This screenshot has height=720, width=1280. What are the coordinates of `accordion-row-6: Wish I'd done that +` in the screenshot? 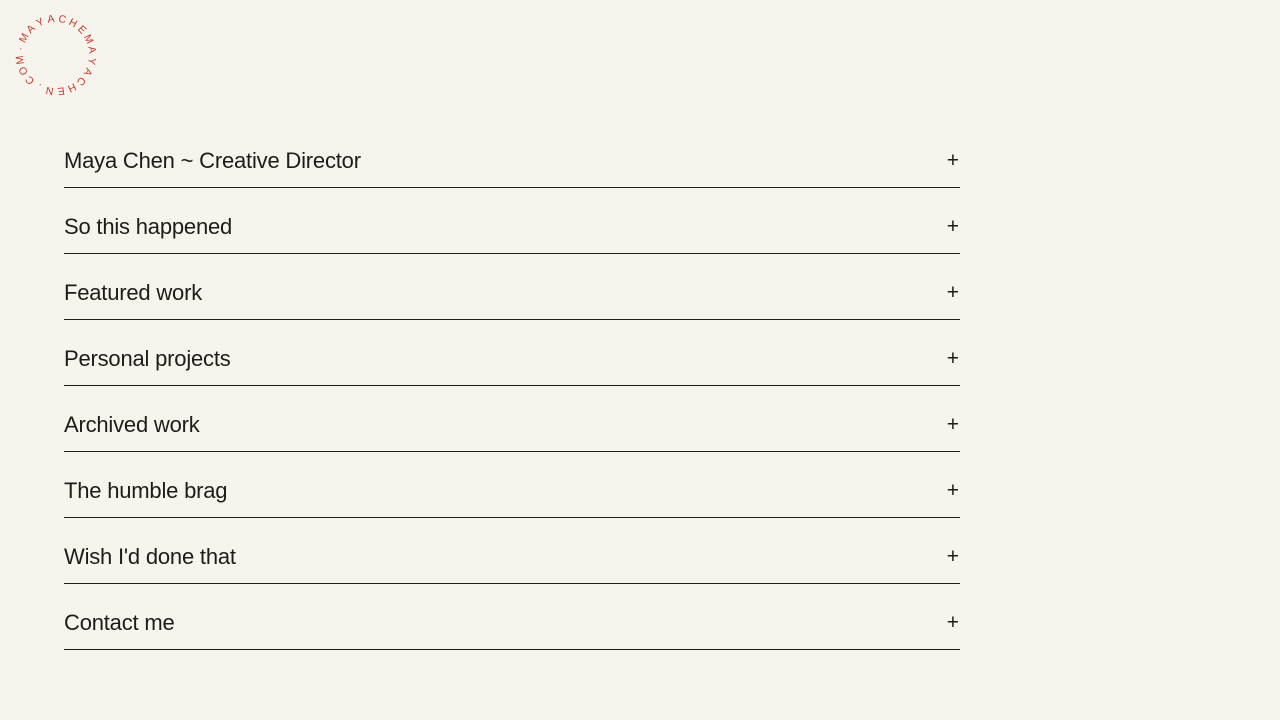 It's located at (512, 551).